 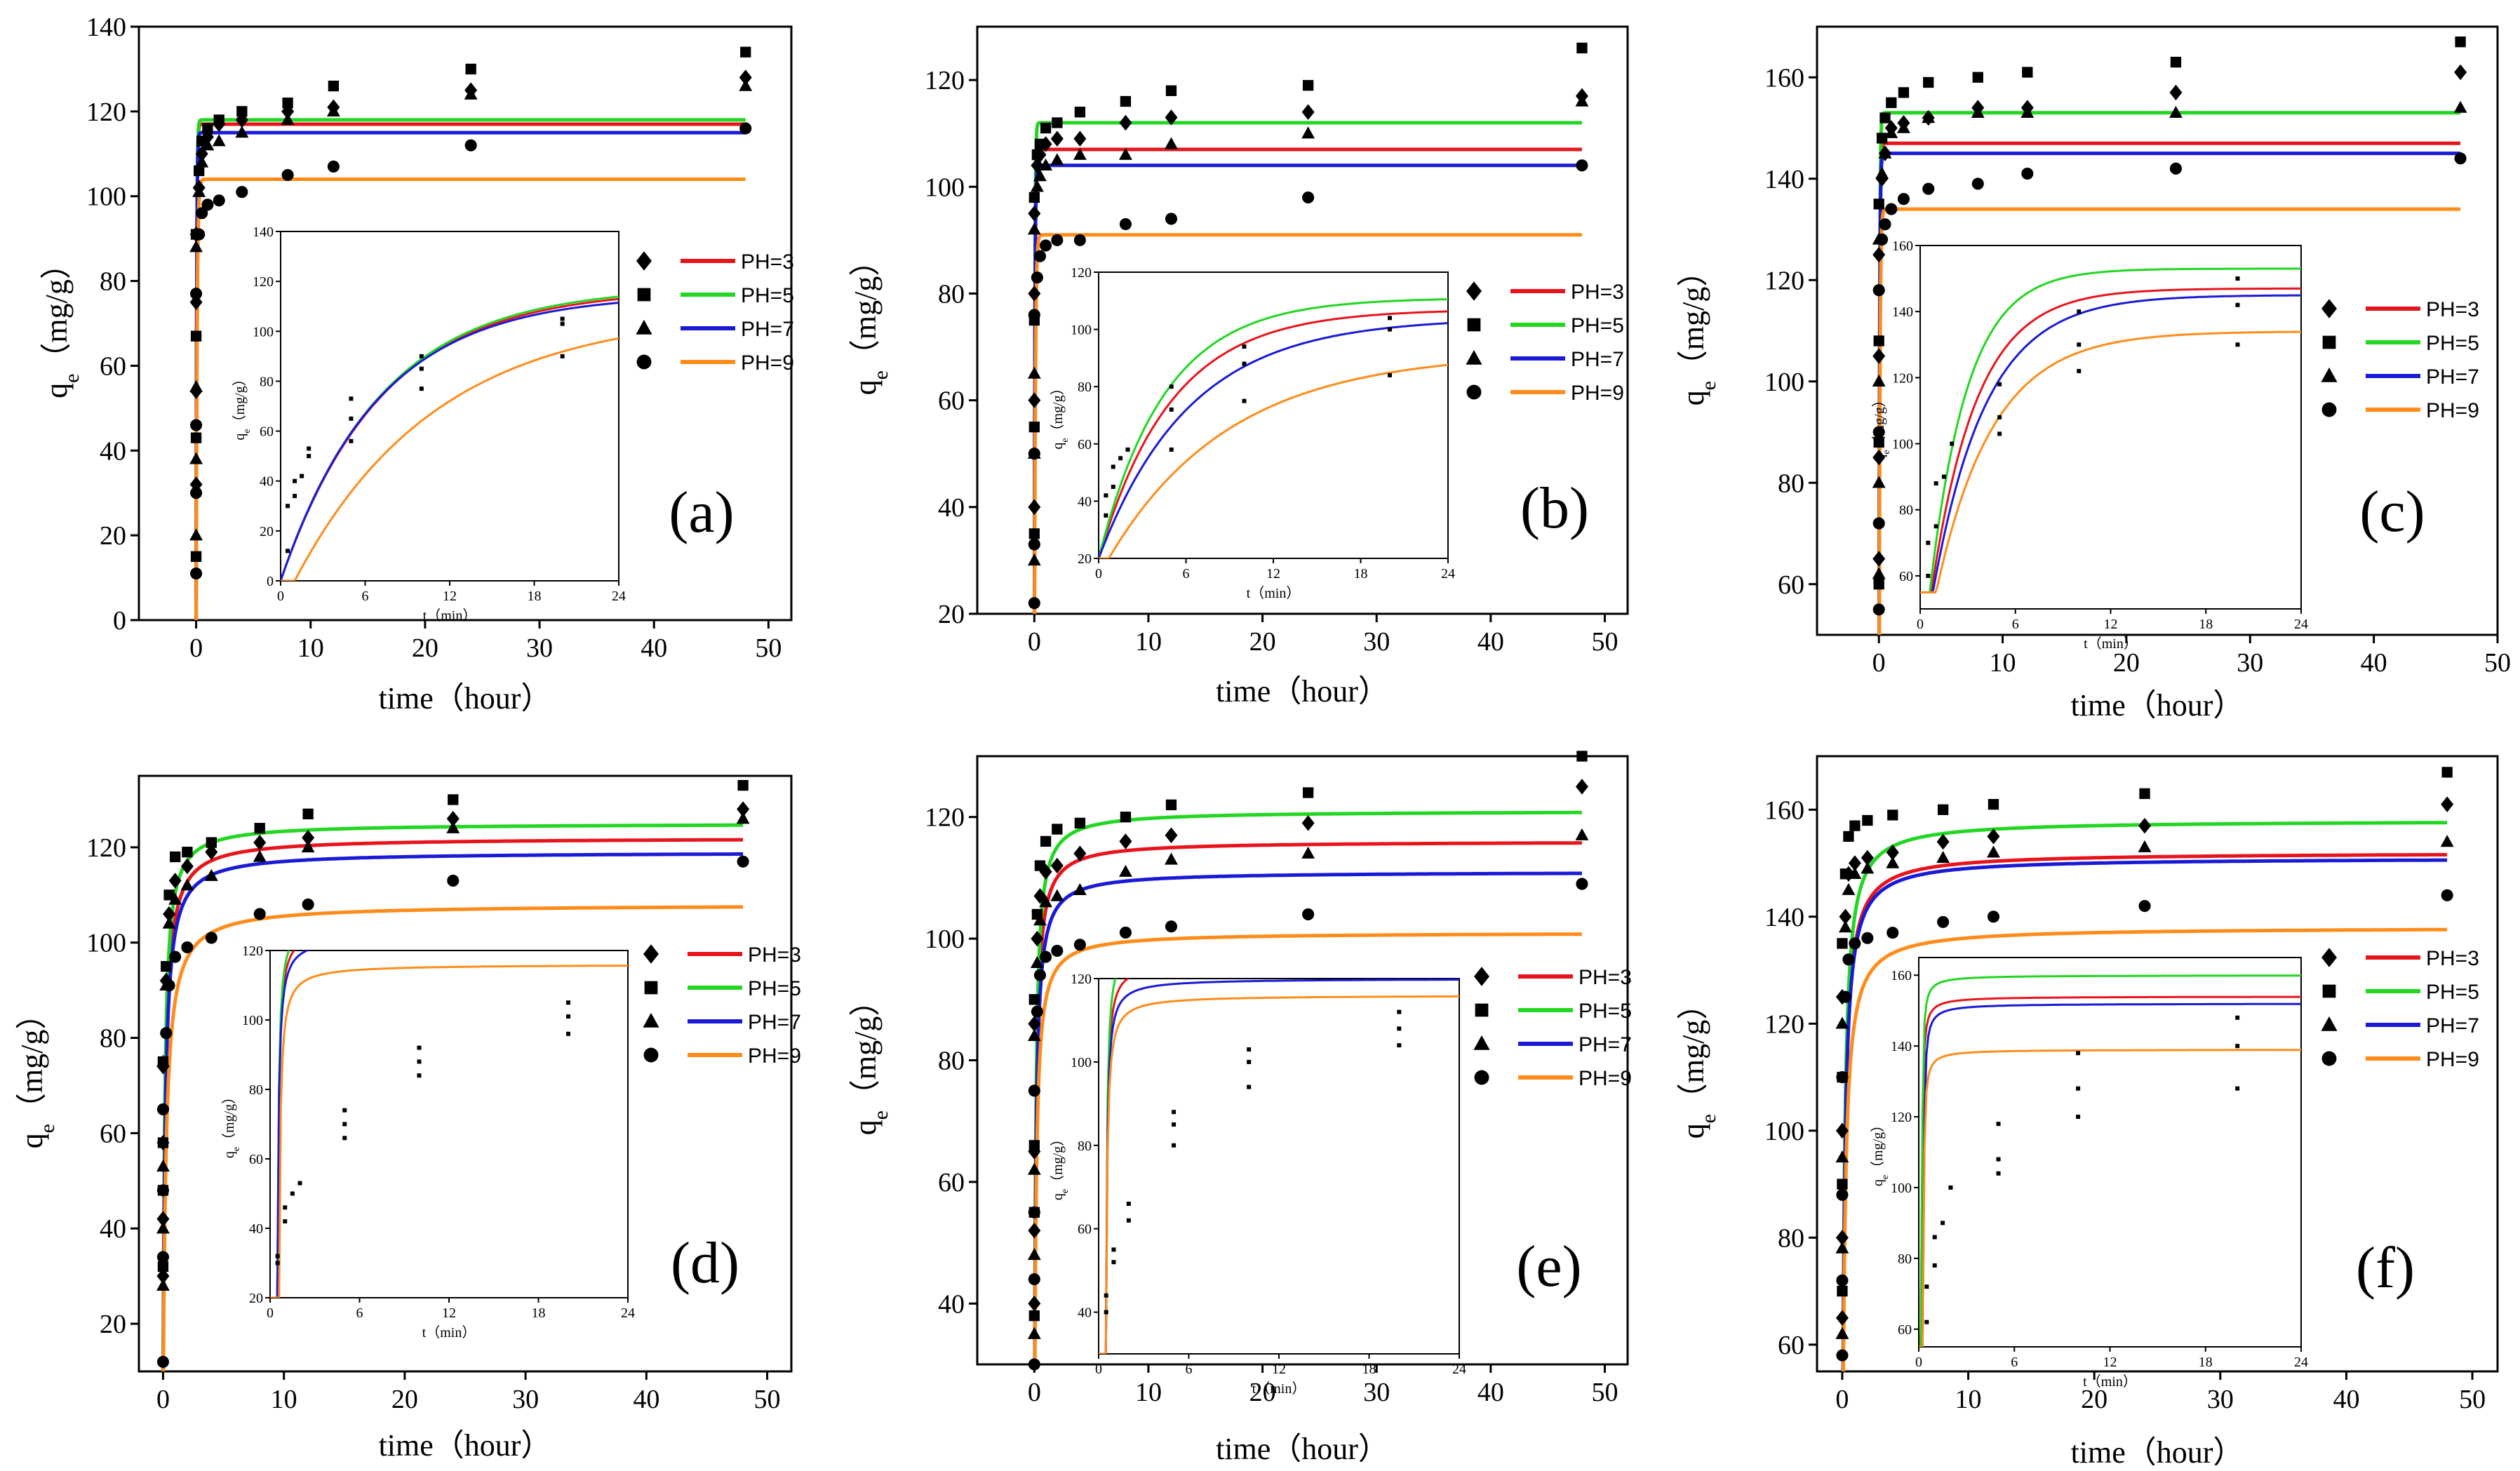 I want to click on y-axis-title-q: q, so click(x=865, y=1127).